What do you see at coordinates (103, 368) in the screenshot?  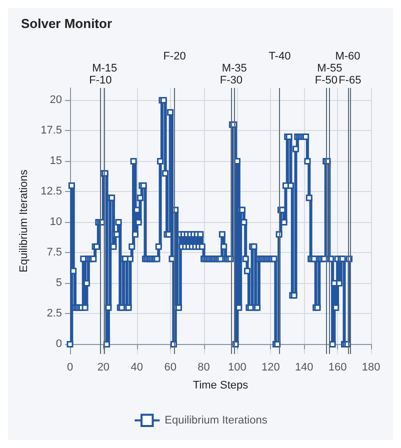 I see `x-tick-label: 20` at bounding box center [103, 368].